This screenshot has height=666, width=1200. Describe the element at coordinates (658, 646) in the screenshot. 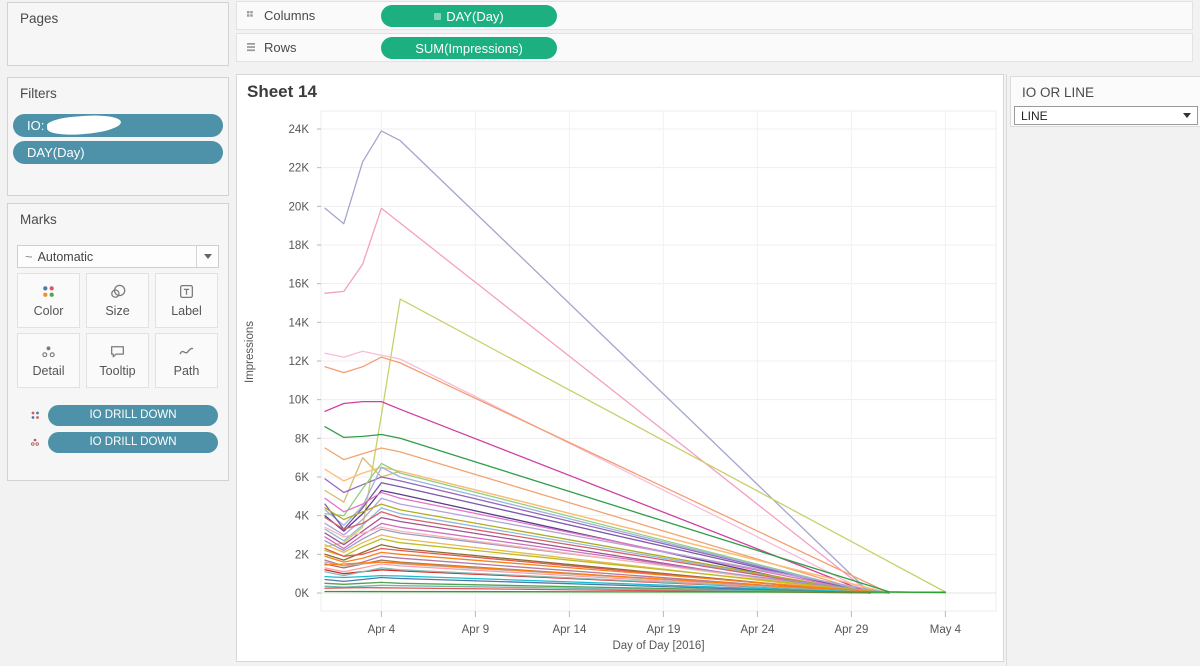

I see `x-axis-title: Day of Day [2016]` at that location.